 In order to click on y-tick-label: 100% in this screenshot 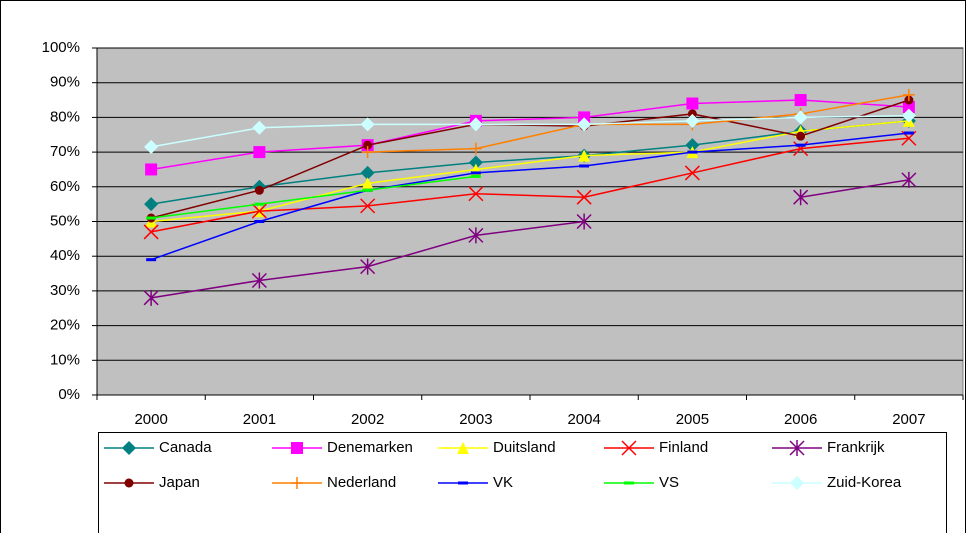, I will do `click(61, 47)`.